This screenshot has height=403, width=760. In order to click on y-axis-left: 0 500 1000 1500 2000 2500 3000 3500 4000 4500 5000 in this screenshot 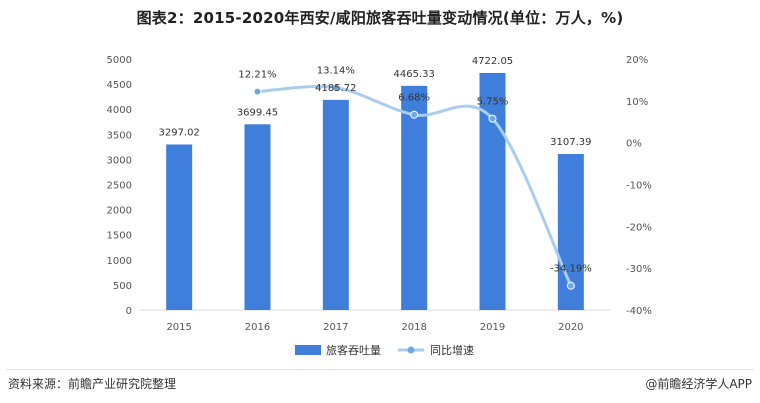, I will do `click(119, 186)`.